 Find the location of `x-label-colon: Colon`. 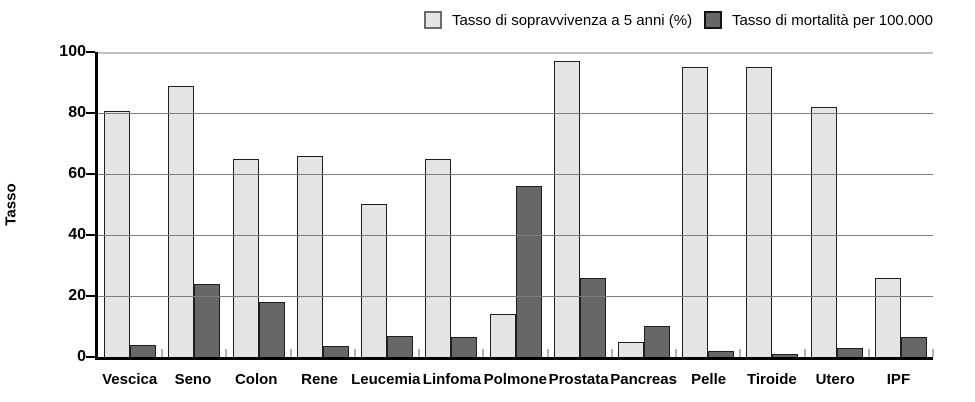

x-label-colon: Colon is located at coordinates (256, 379).